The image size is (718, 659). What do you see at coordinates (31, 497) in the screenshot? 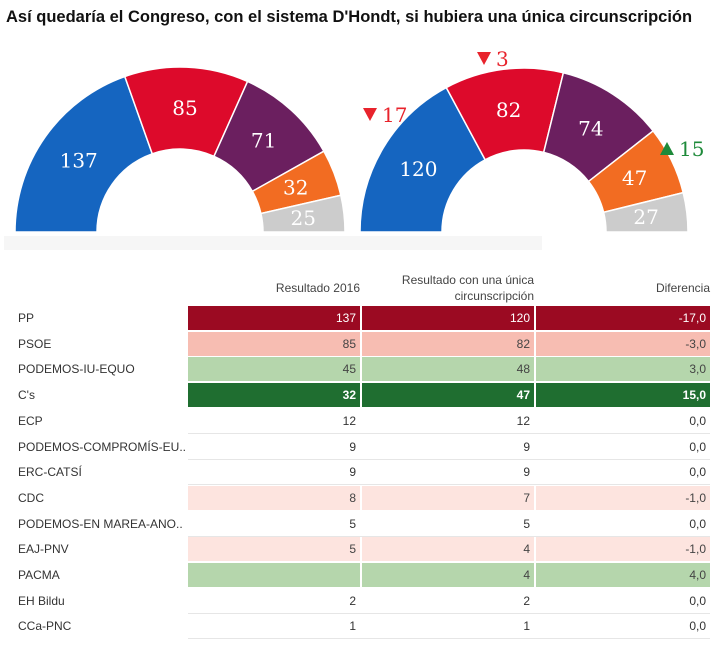
I see `party-name: CDC` at bounding box center [31, 497].